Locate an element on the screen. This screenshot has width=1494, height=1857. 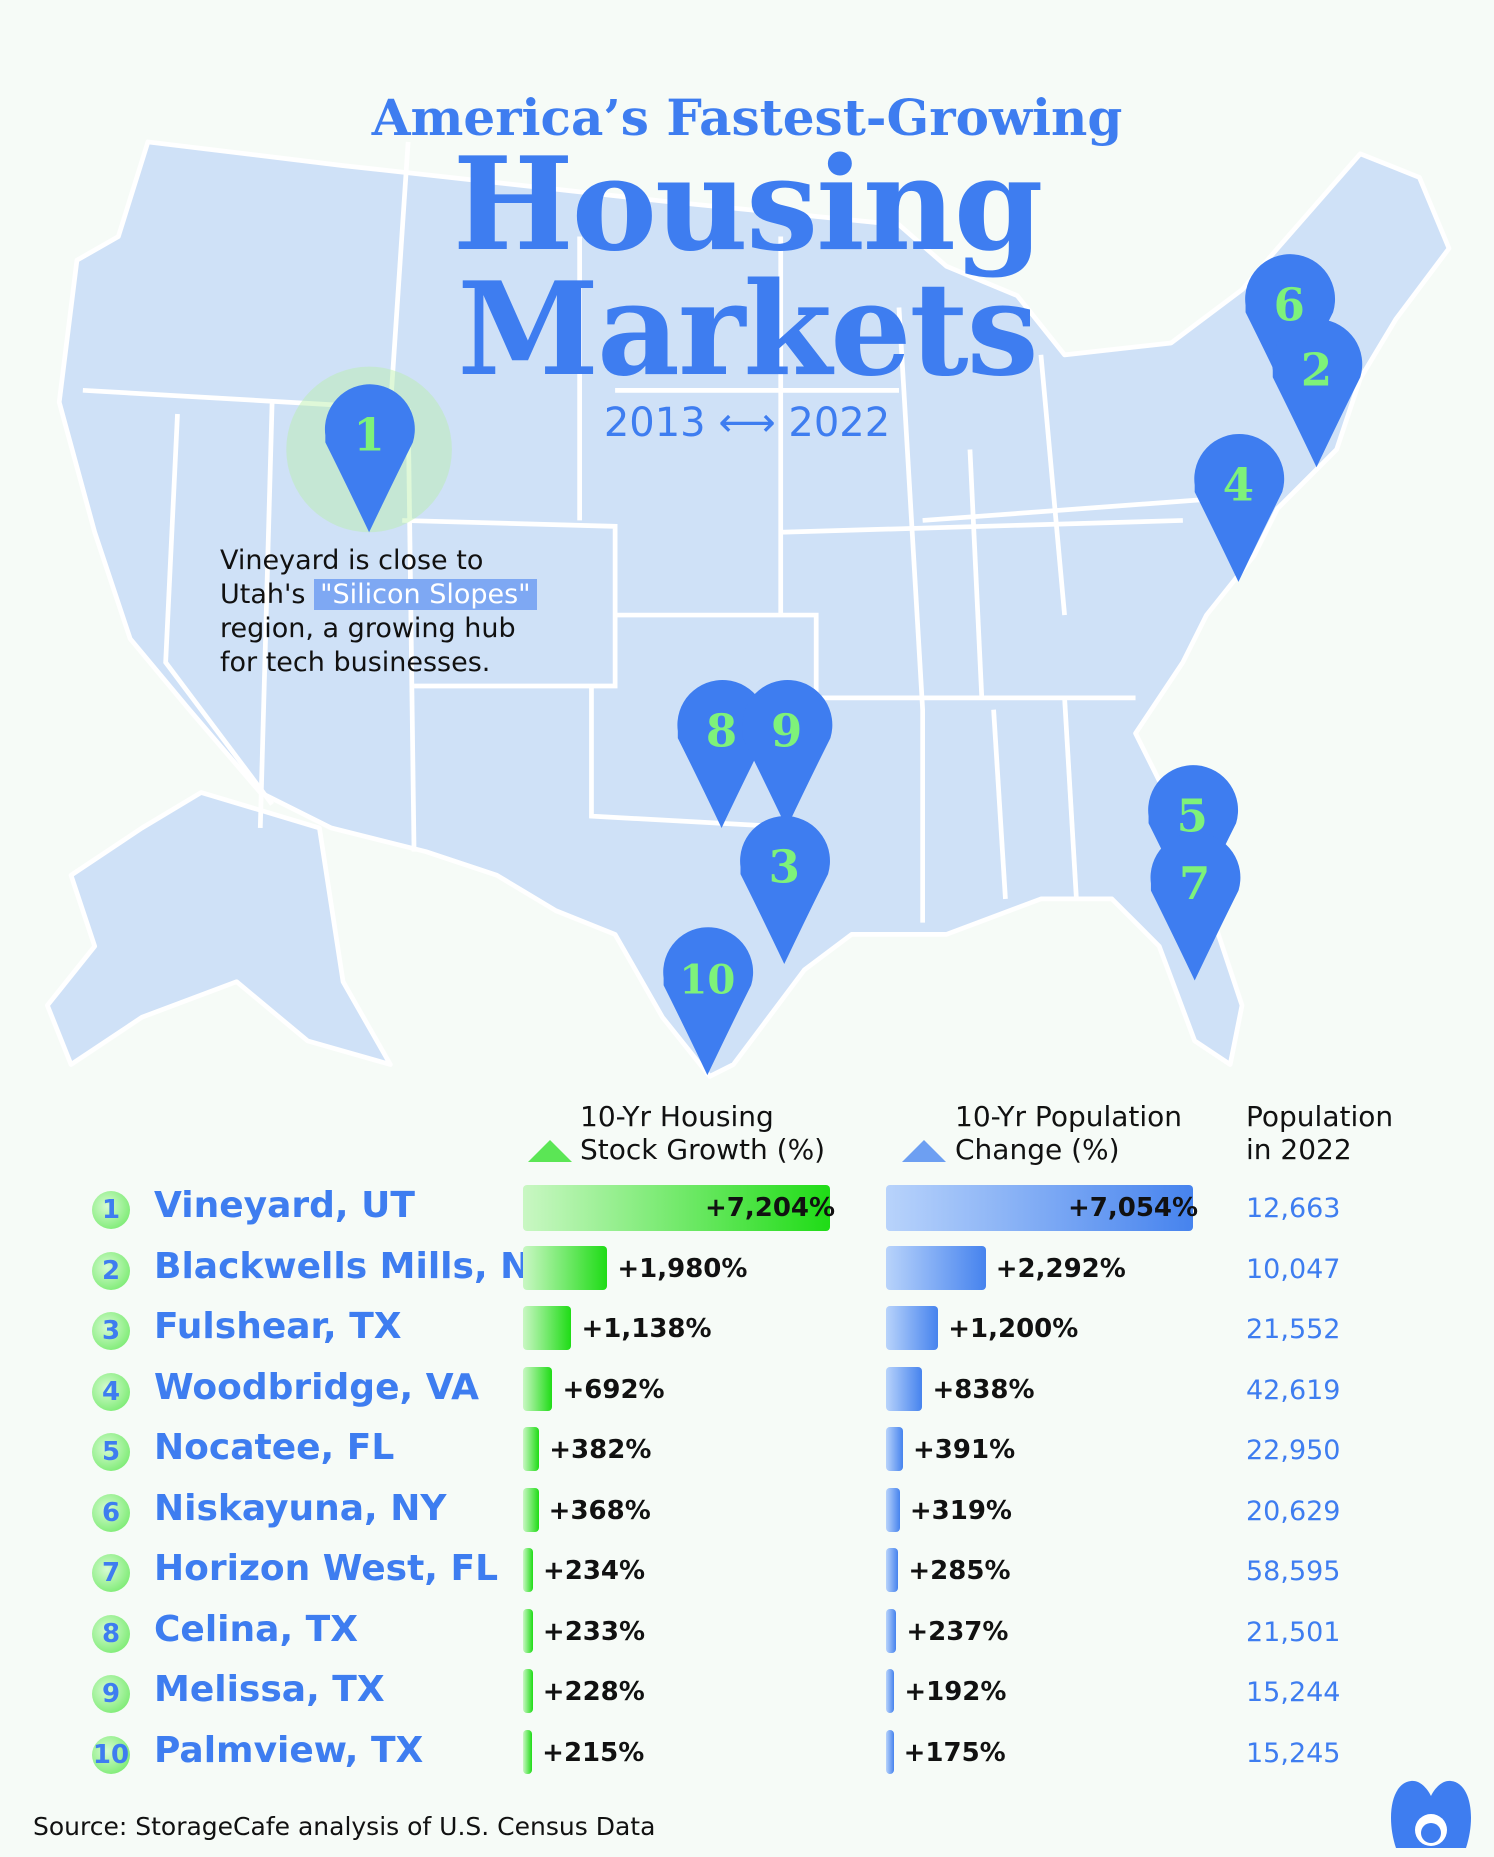
pin-number: 3 is located at coordinates (784, 866).